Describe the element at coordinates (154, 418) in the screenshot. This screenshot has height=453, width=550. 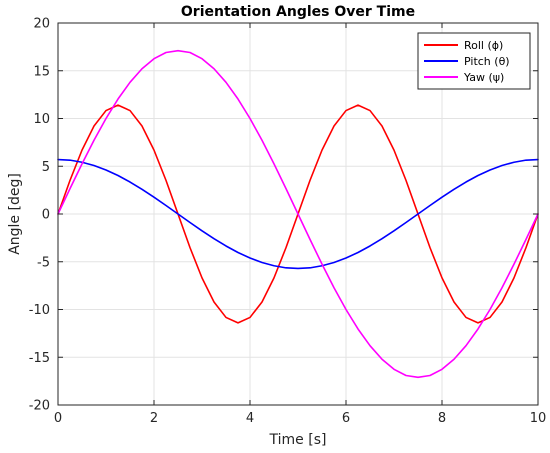
I see `x-tick-label: 2` at that location.